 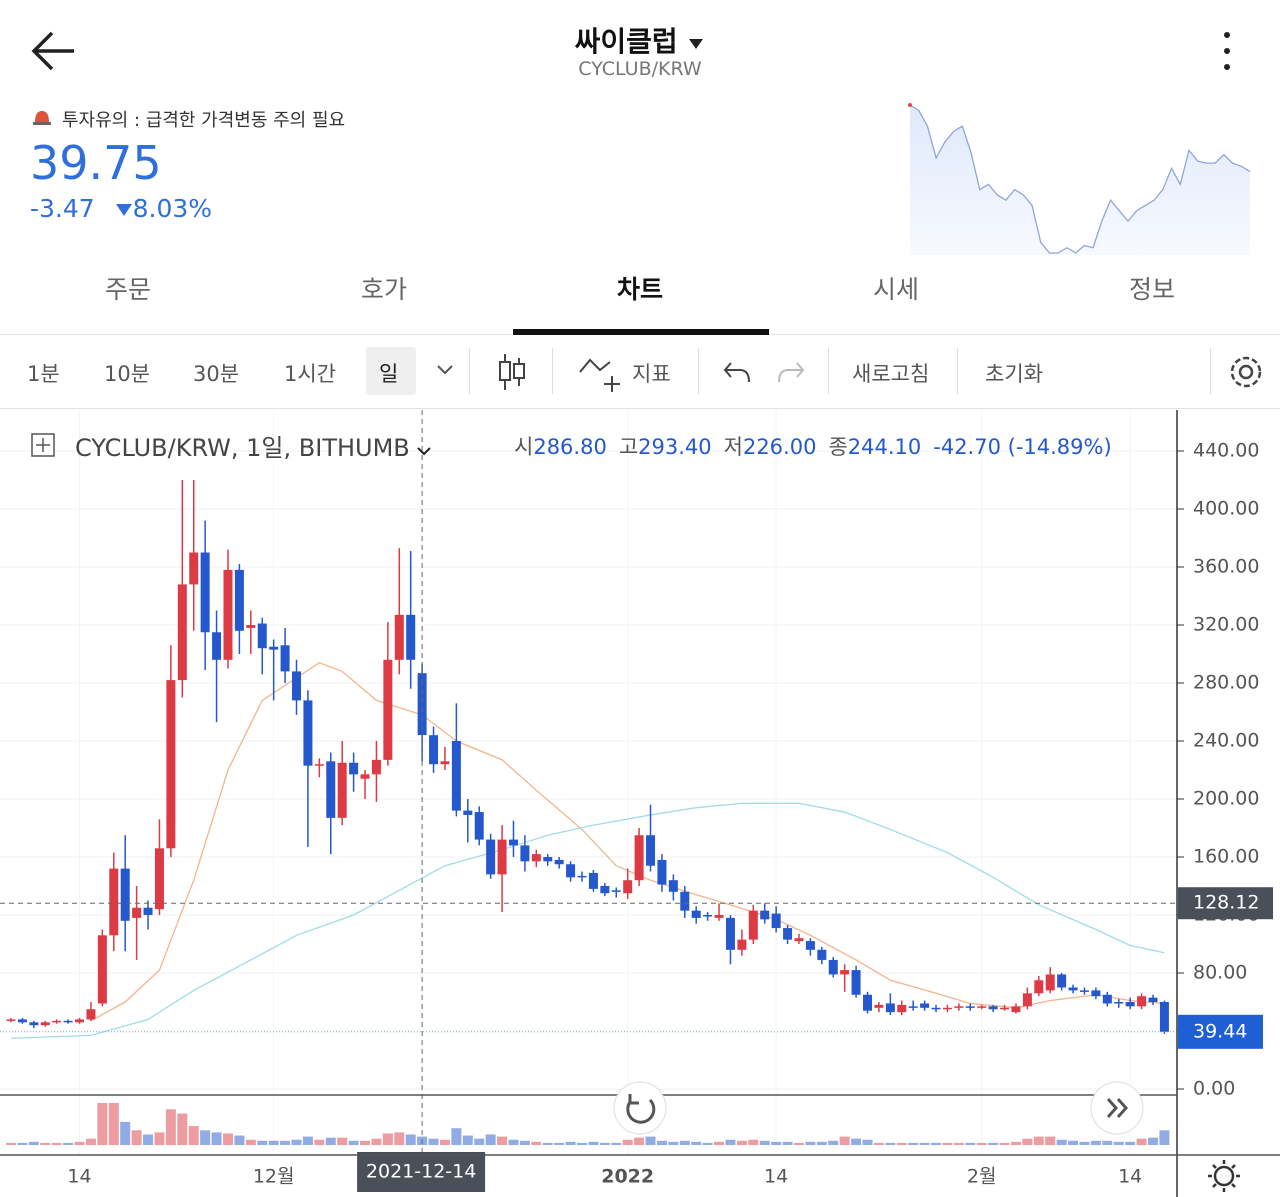 I want to click on scroll-reset-button, so click(x=640, y=1108).